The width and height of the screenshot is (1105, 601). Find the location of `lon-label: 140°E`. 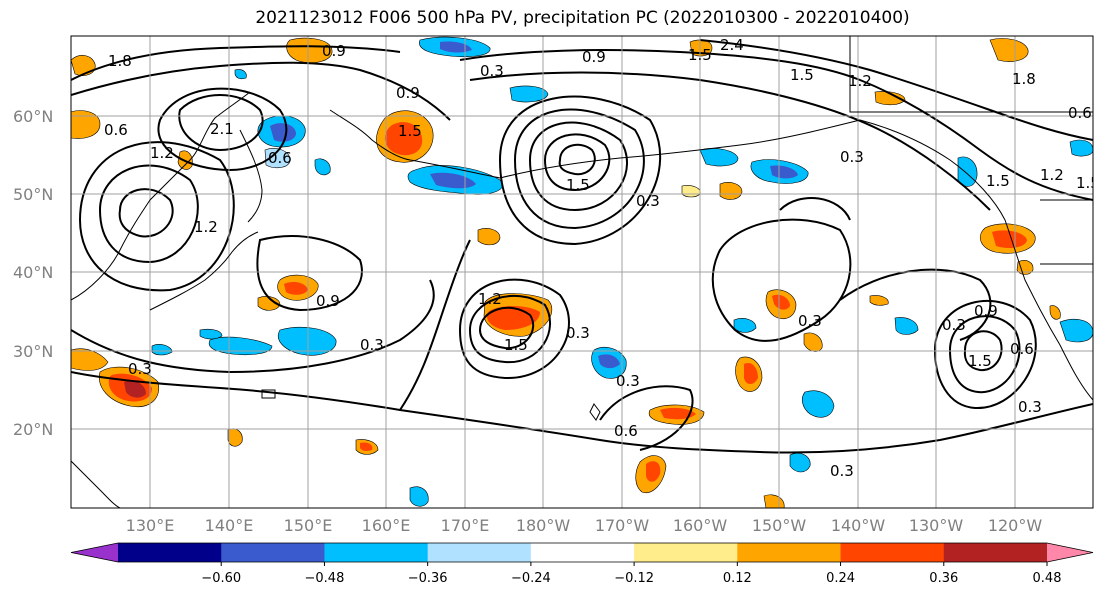

lon-label: 140°E is located at coordinates (229, 525).